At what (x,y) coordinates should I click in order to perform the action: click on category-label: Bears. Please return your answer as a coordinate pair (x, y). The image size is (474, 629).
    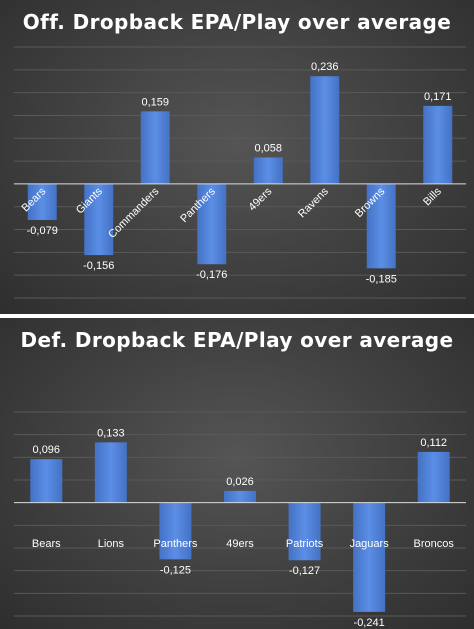
    Looking at the image, I should click on (46, 544).